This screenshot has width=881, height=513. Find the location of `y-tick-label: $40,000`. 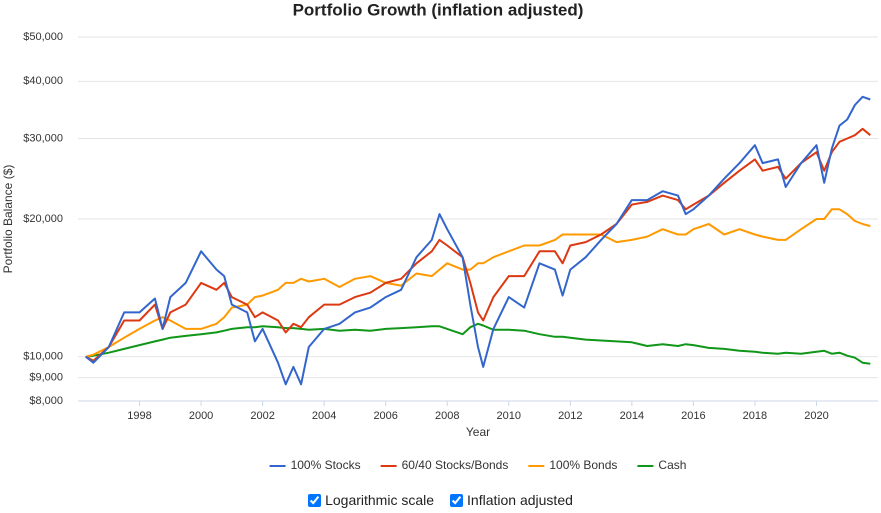

y-tick-label: $40,000 is located at coordinates (43, 81).